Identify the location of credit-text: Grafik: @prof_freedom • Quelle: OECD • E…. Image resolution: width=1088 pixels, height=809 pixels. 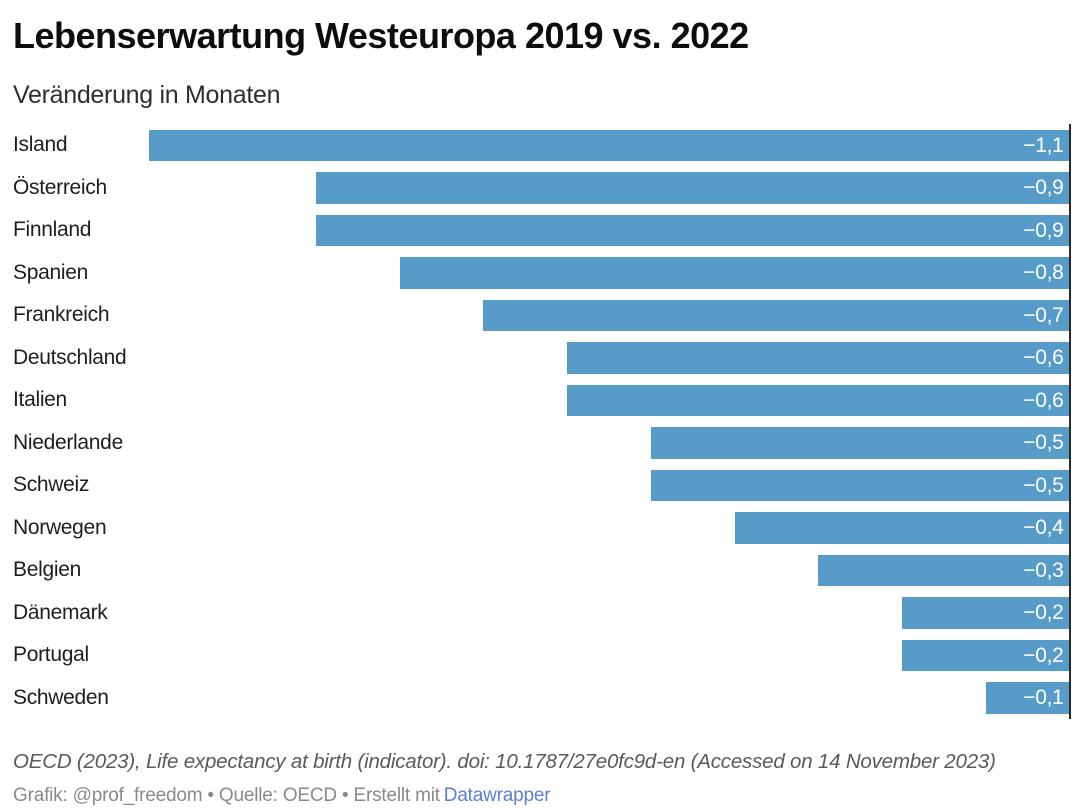
(226, 795).